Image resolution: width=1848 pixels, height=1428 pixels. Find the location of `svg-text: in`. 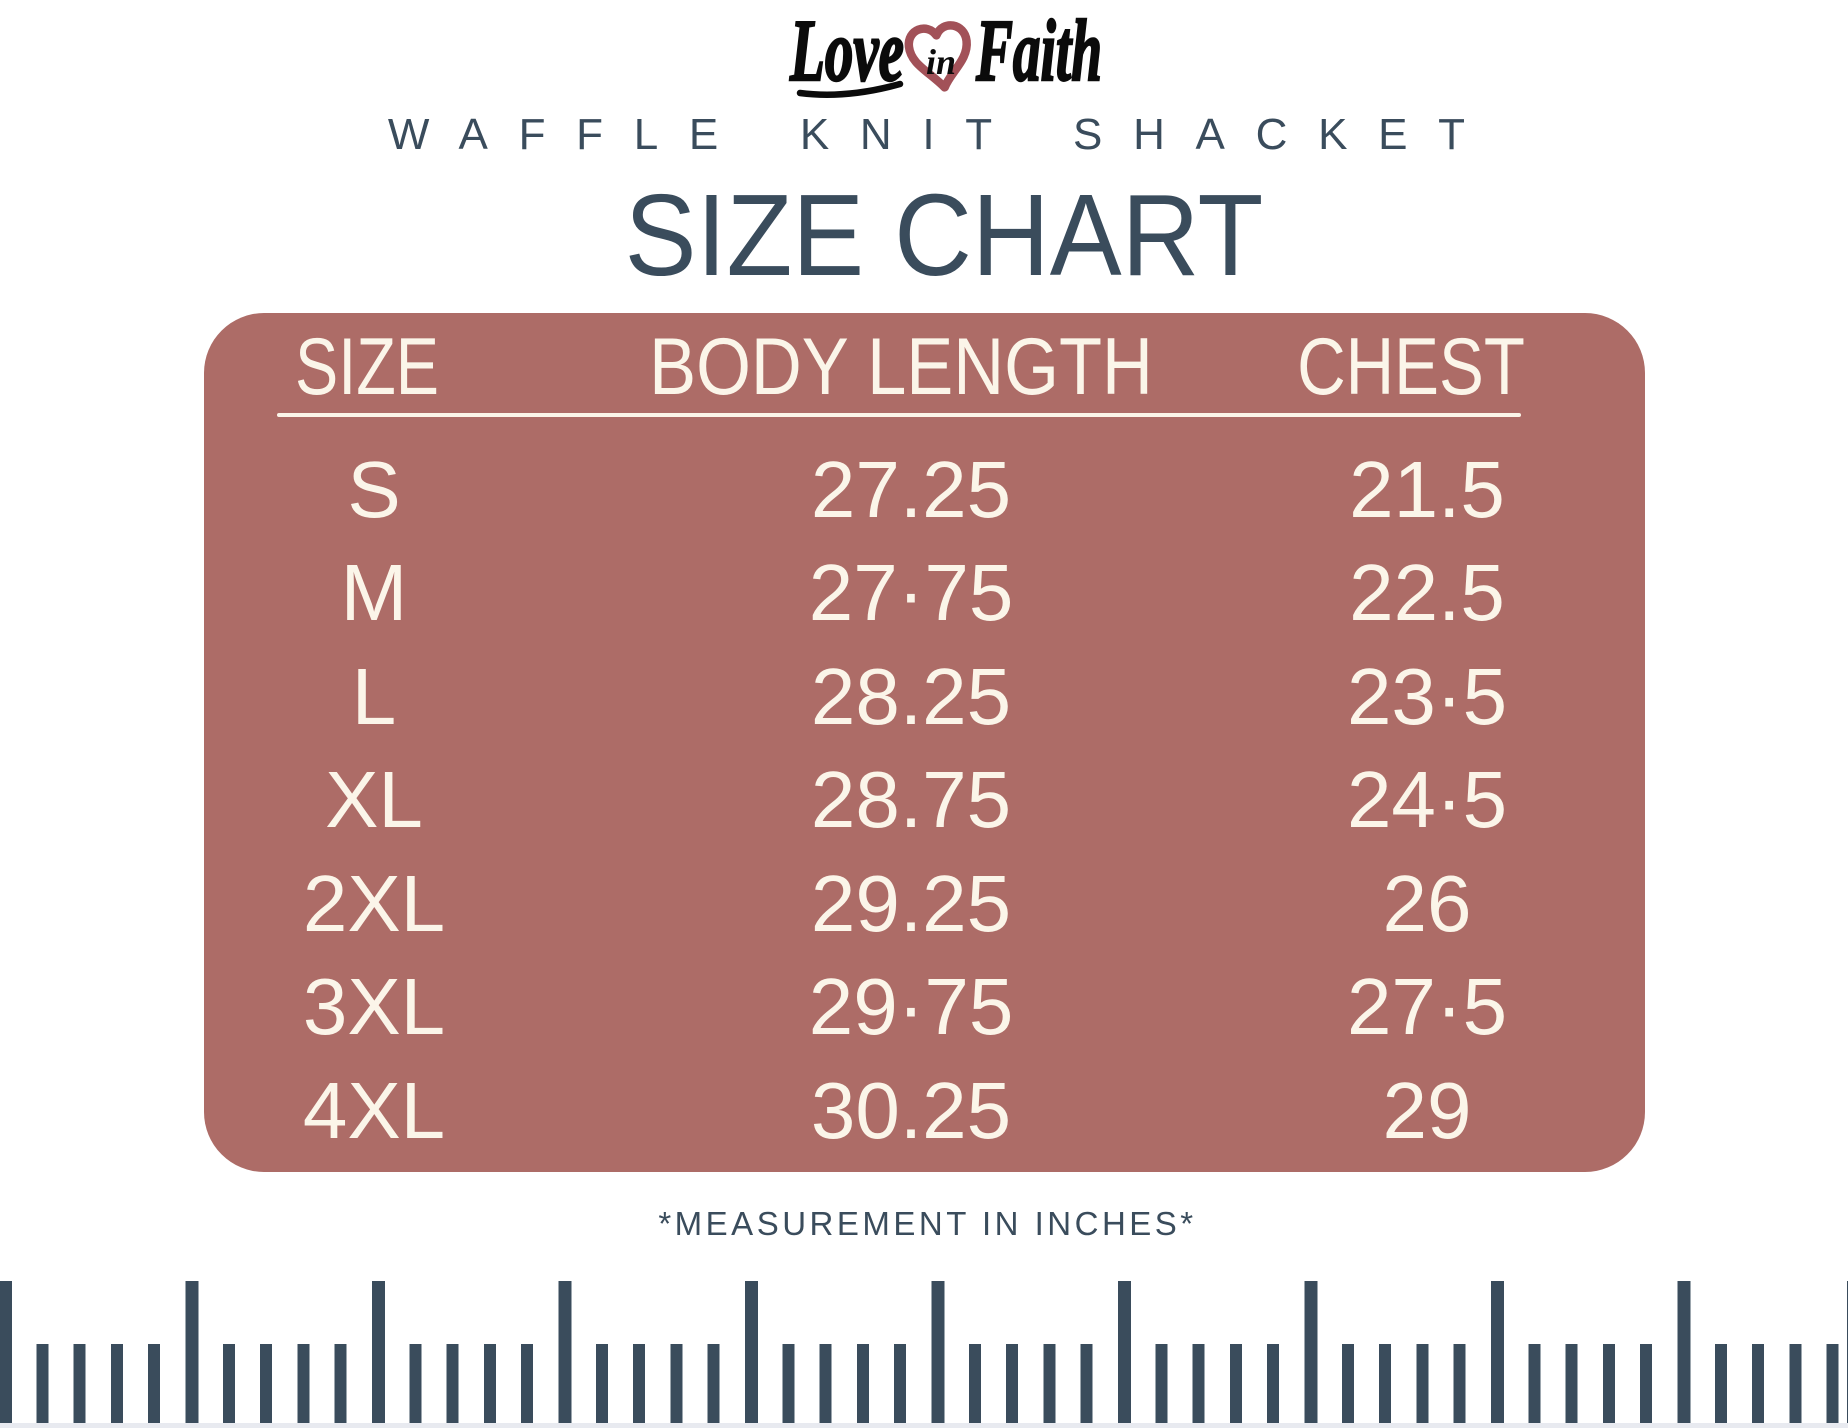

svg-text: in is located at coordinates (941, 62).